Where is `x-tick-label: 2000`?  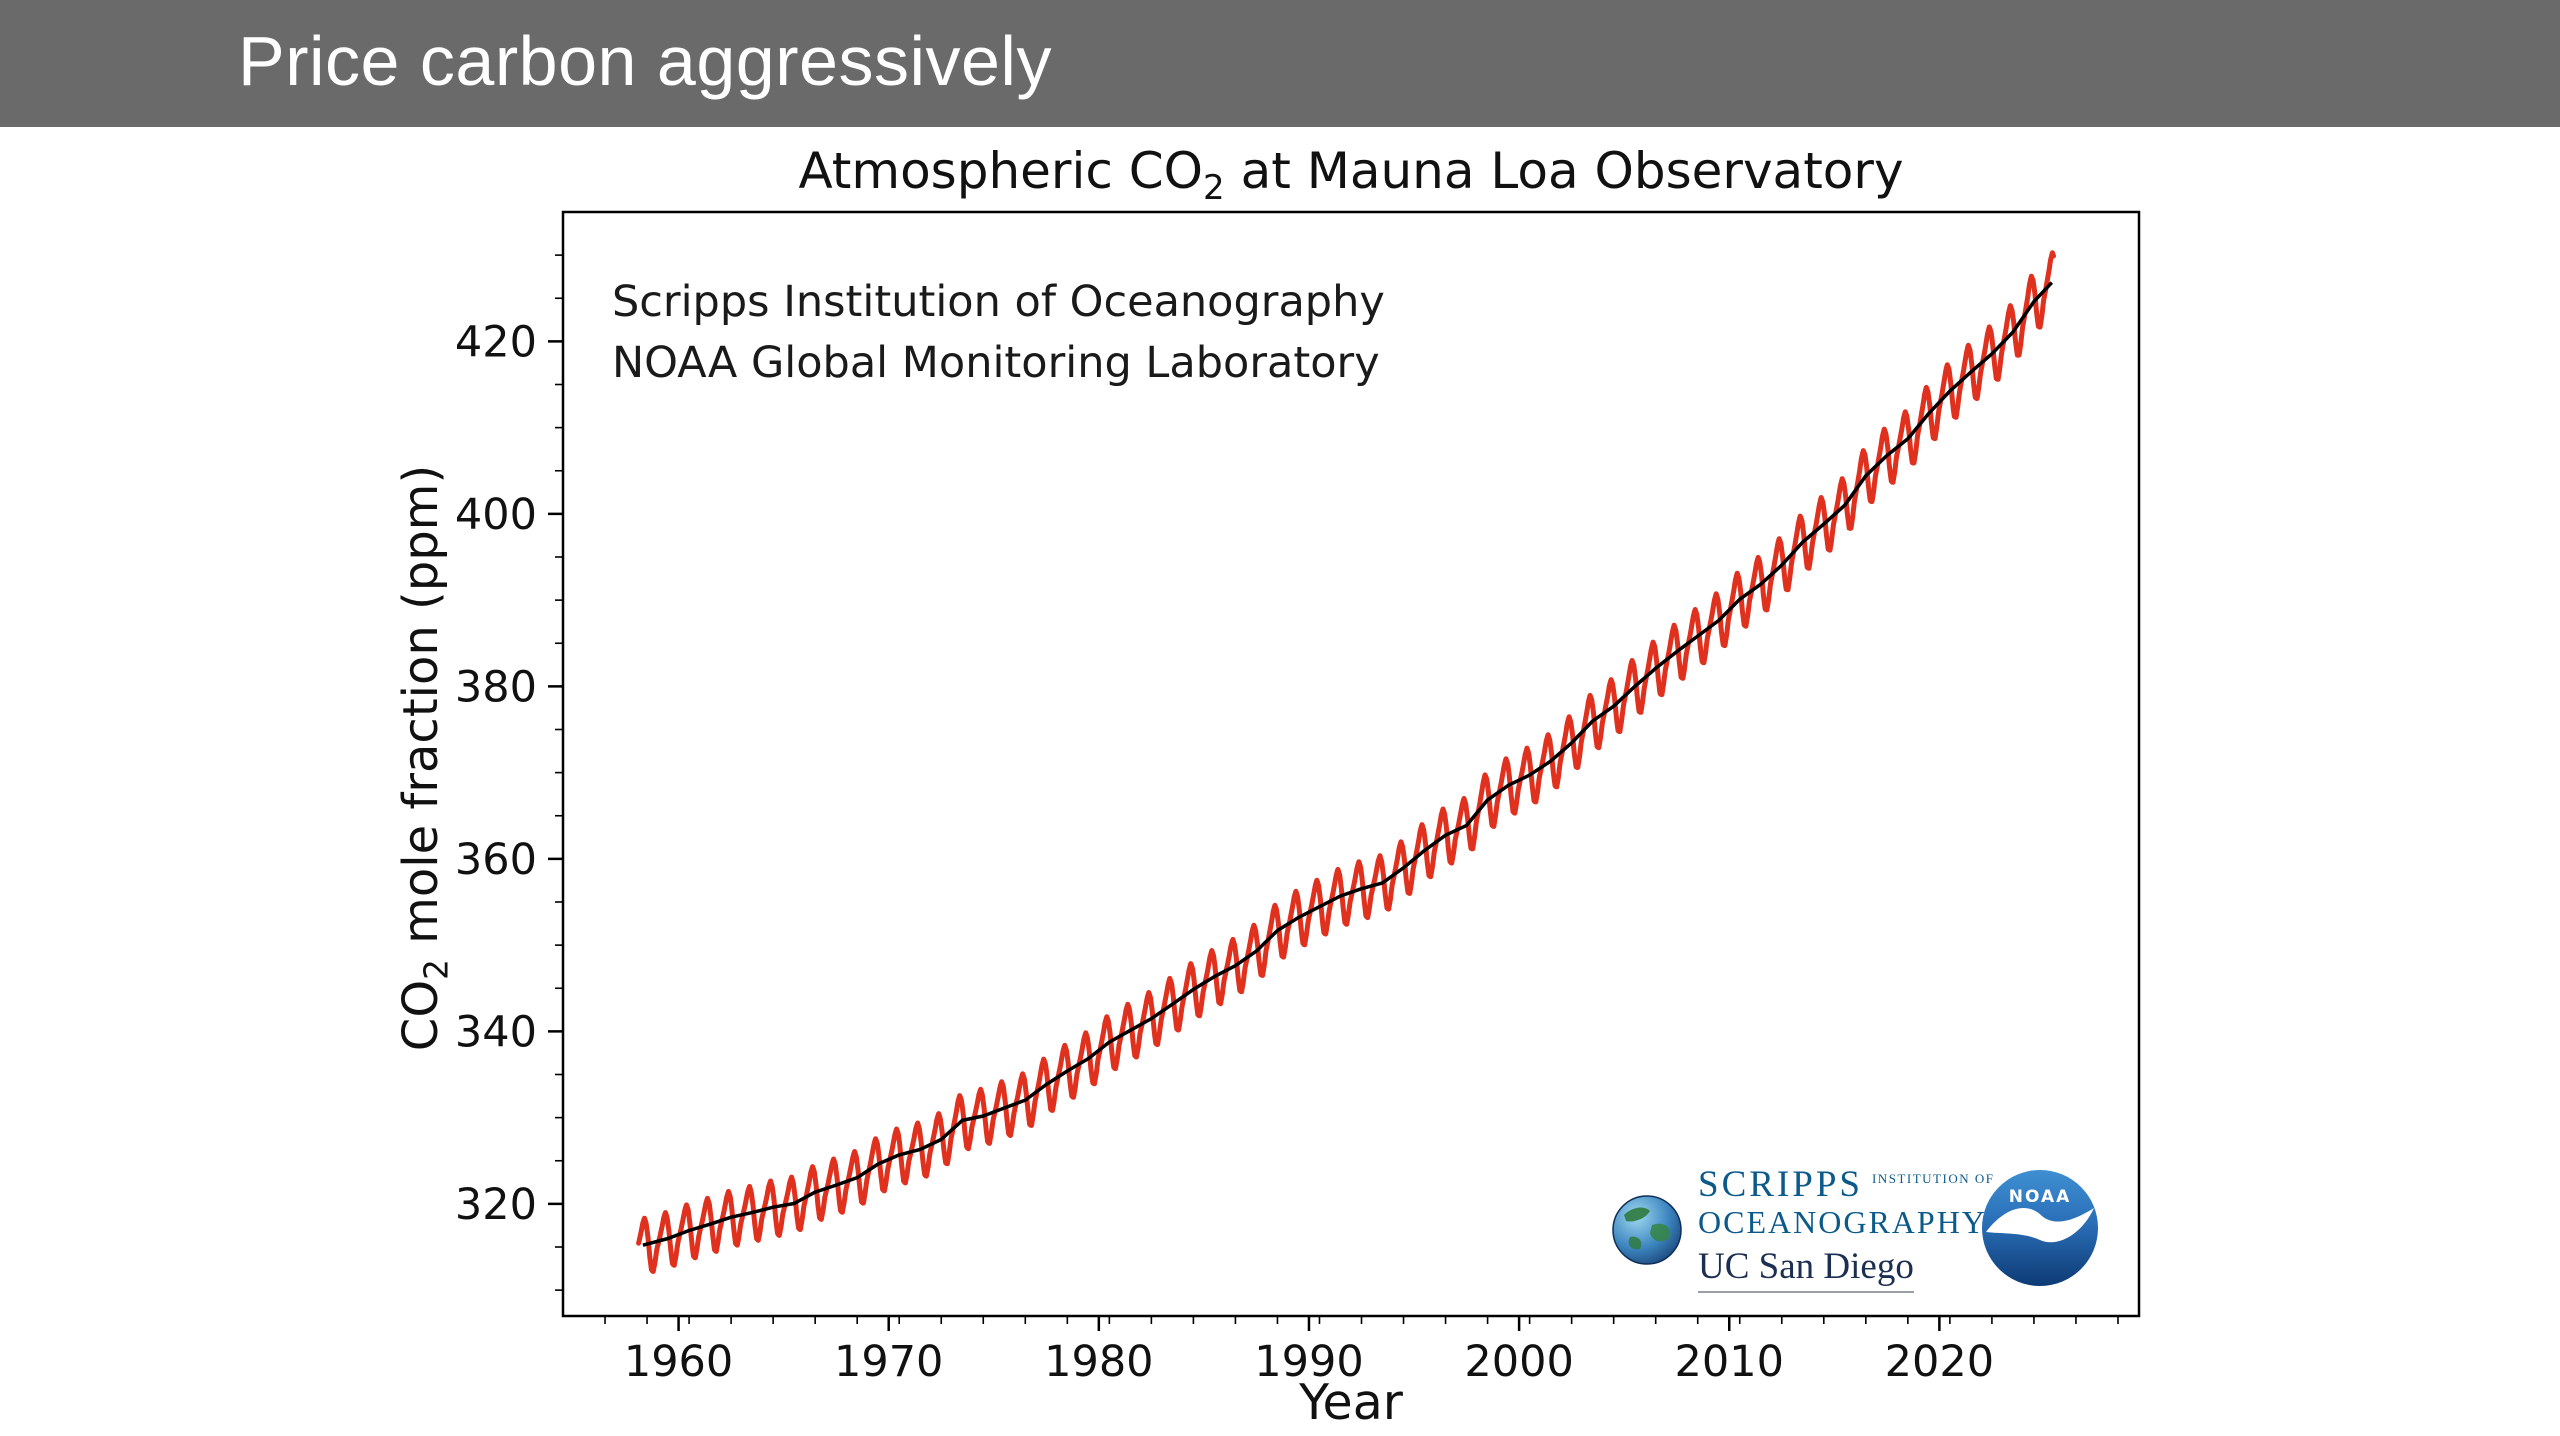 x-tick-label: 2000 is located at coordinates (1518, 1362).